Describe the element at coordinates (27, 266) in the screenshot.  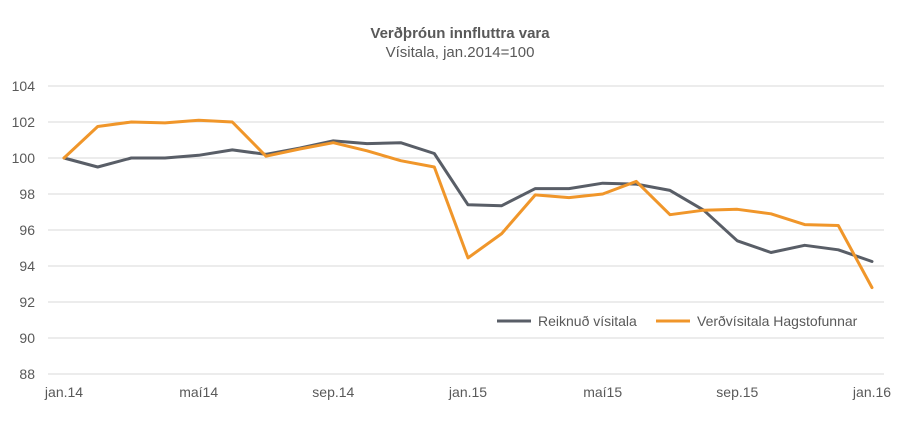
I see `y-tick-label: 94` at that location.